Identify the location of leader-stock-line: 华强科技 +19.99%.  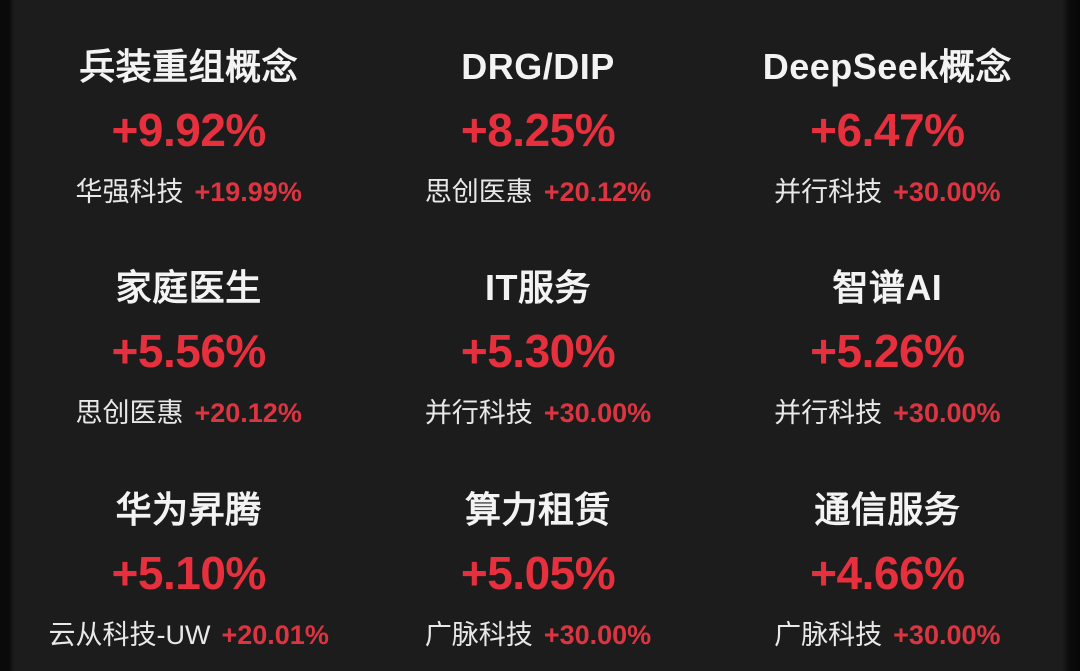
(188, 192).